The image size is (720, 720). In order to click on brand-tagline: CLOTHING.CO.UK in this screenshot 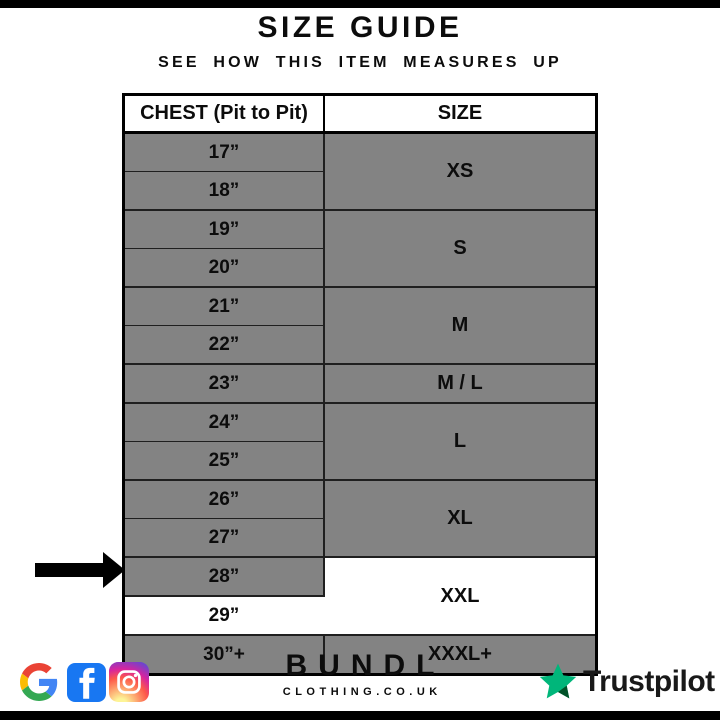, I will do `click(362, 692)`.